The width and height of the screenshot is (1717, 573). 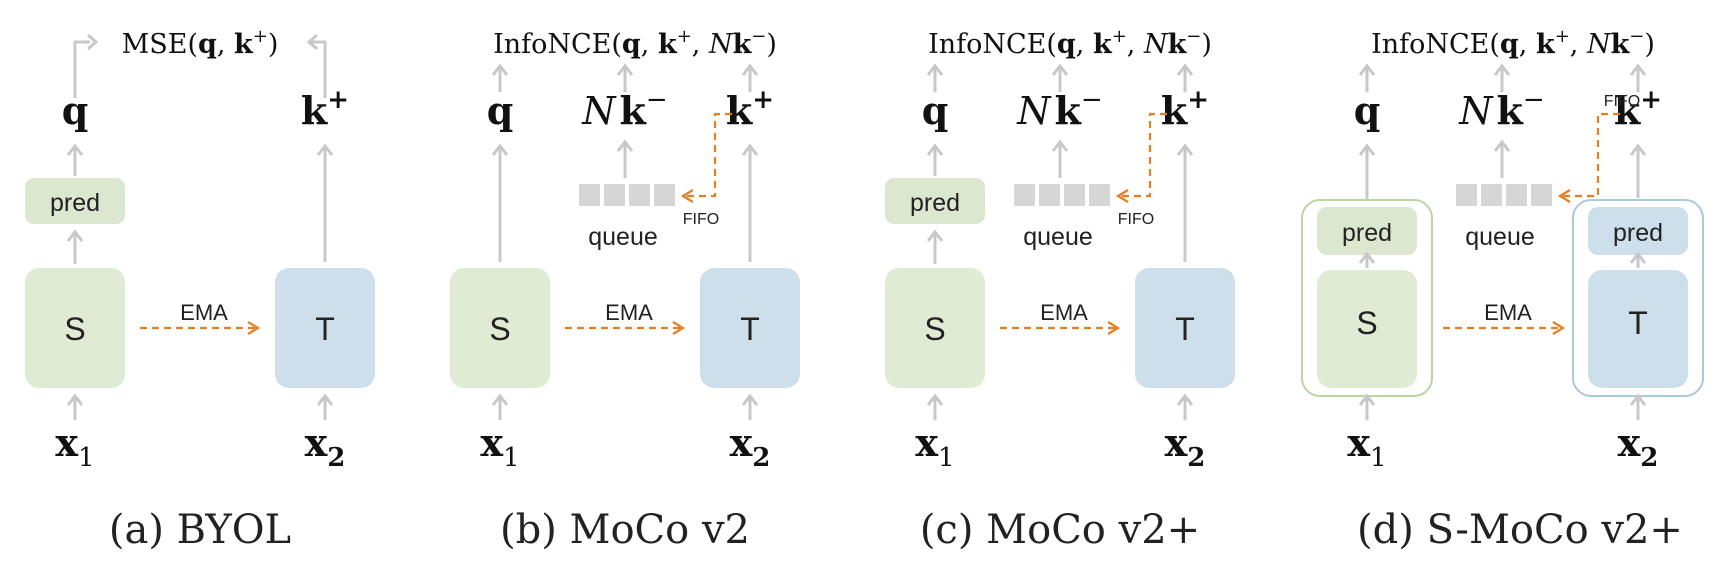 I want to click on student-pred-label: pred, so click(x=1367, y=233).